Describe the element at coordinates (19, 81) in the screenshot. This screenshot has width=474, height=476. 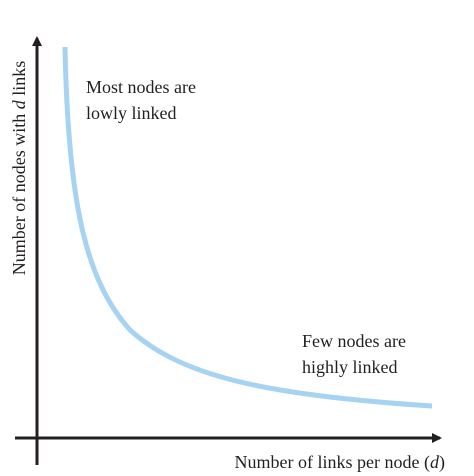
I see `y-axis-label-part: links` at that location.